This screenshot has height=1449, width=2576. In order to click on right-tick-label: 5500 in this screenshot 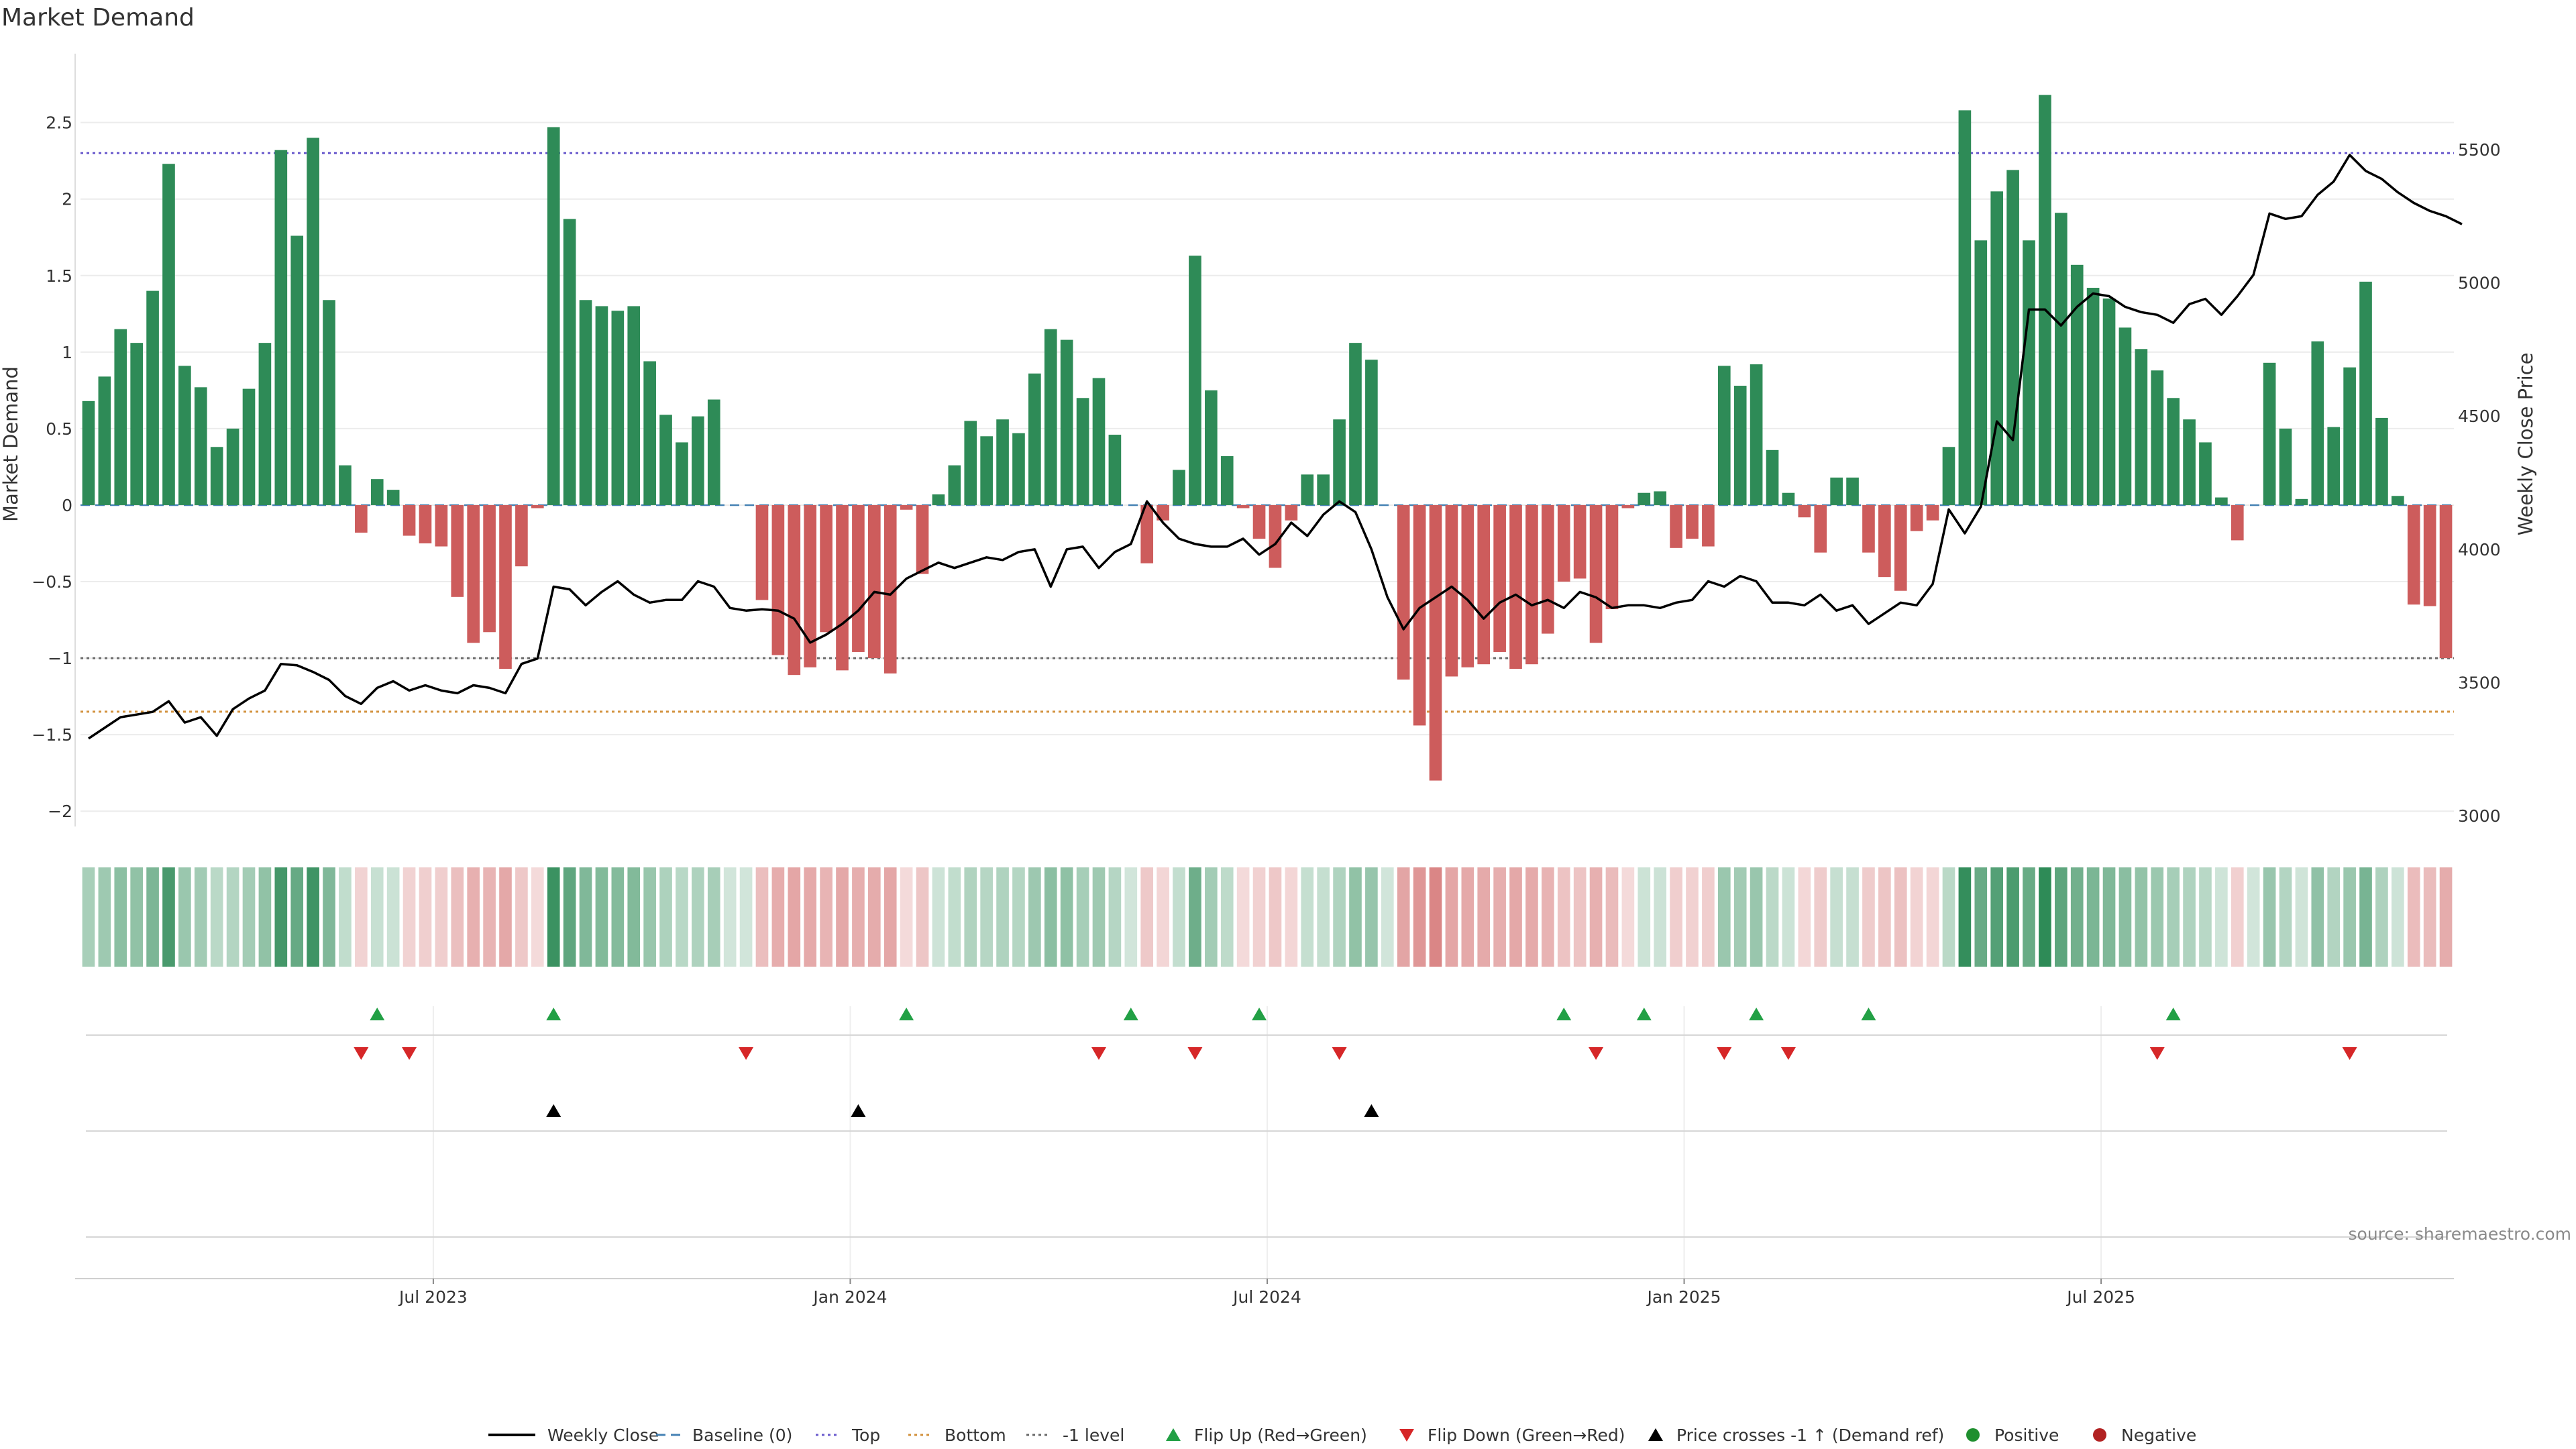, I will do `click(2479, 150)`.